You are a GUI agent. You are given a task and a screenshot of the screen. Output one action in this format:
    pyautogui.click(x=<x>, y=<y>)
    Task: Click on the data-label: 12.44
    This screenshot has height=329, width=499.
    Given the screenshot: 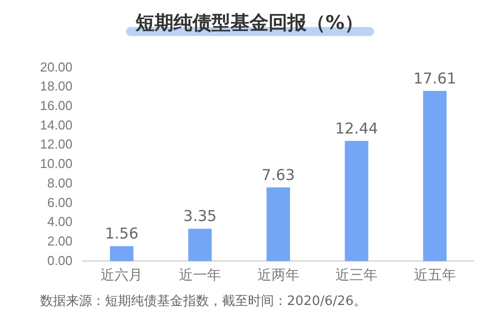 What is the action you would take?
    pyautogui.click(x=356, y=128)
    